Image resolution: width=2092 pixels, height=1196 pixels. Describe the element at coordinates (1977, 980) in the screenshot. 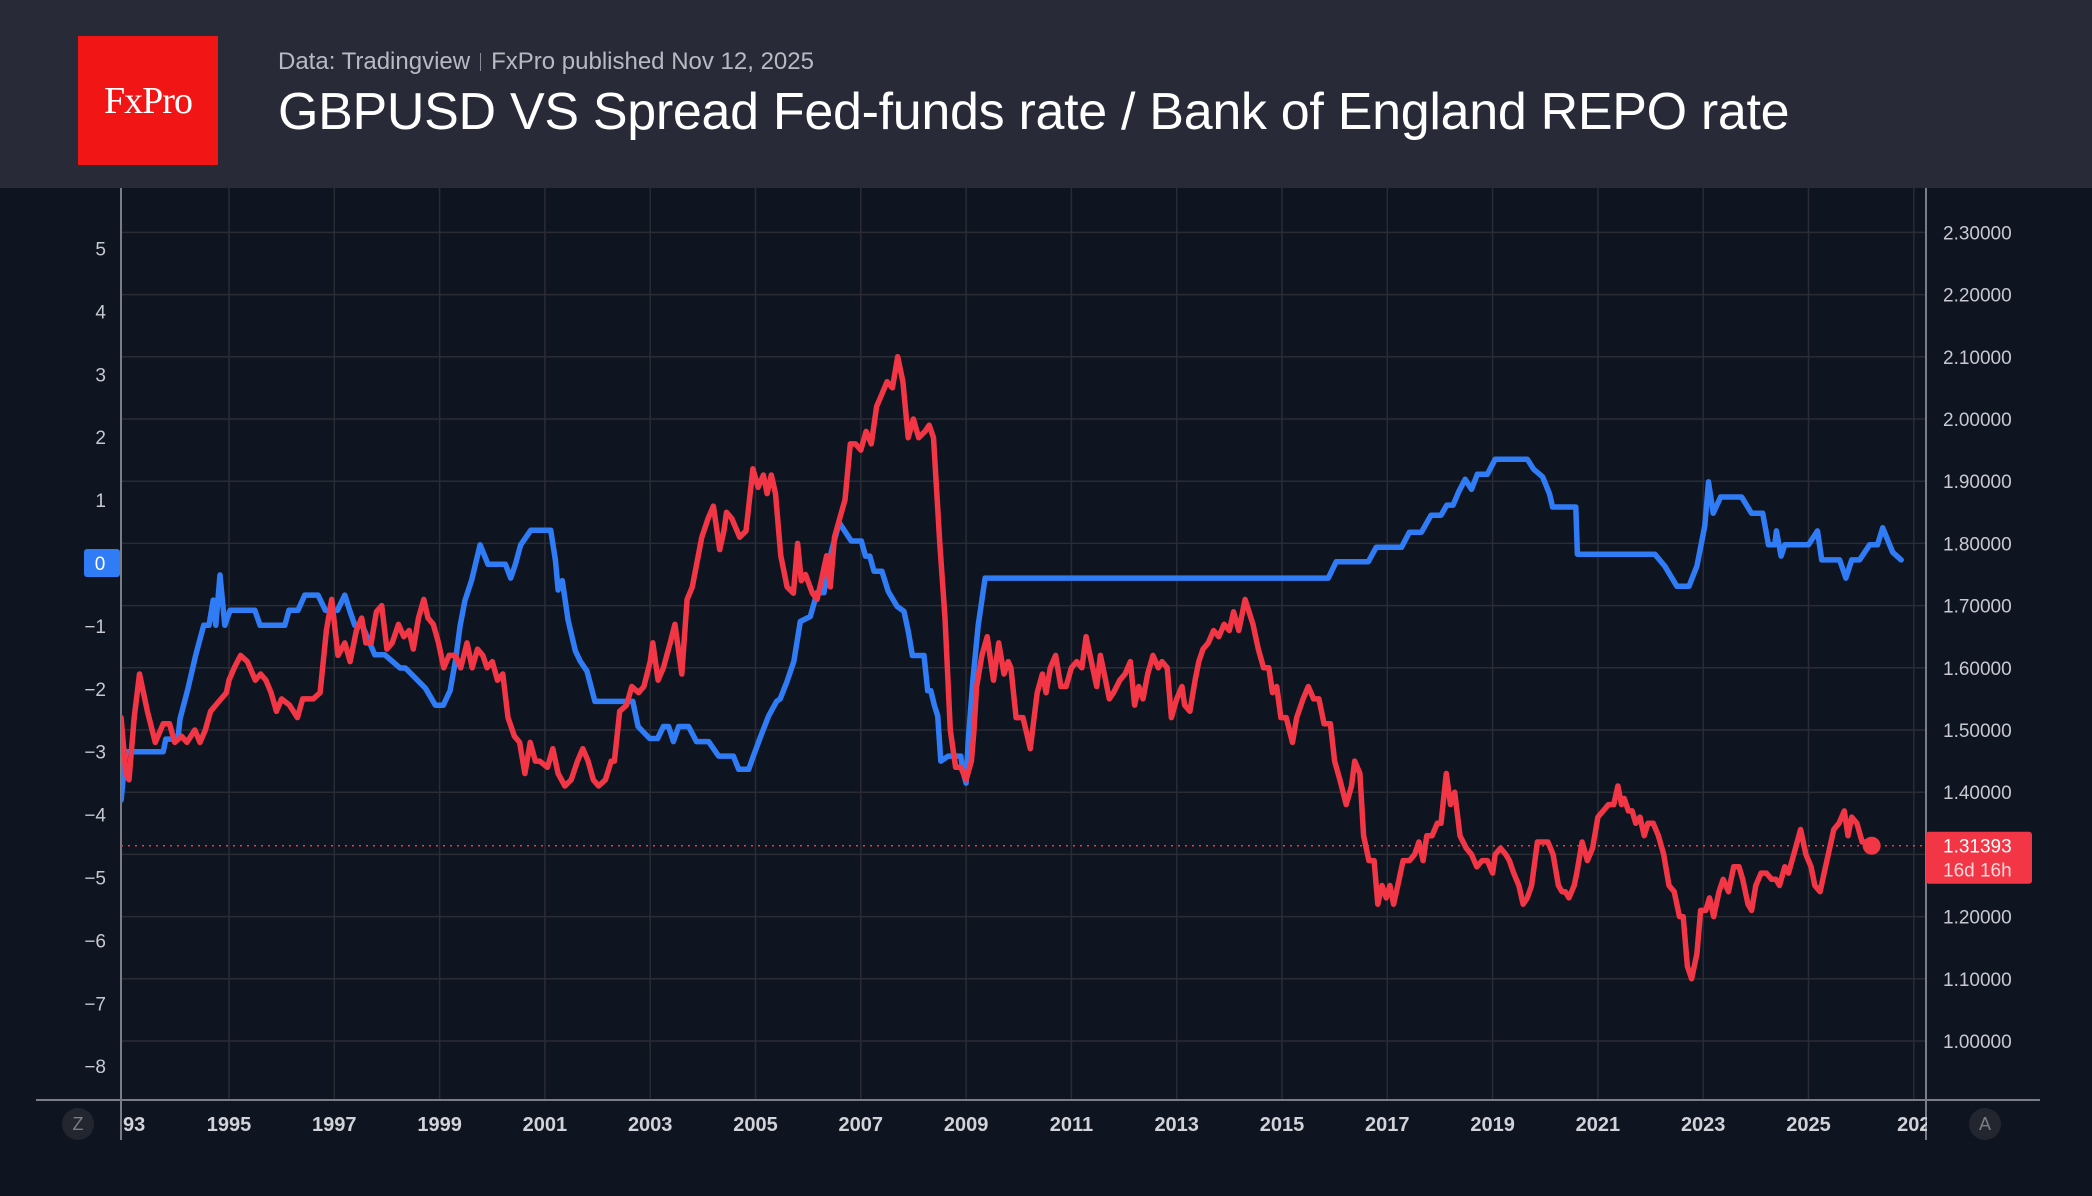

I see `right-tick-label: 1.10000` at that location.